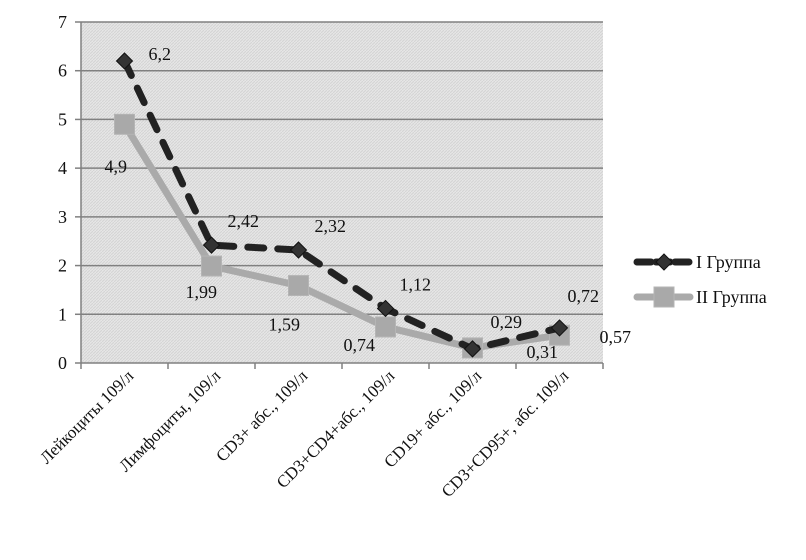 The height and width of the screenshot is (560, 806). Describe the element at coordinates (62, 119) in the screenshot. I see `y-tick-label: 5` at that location.